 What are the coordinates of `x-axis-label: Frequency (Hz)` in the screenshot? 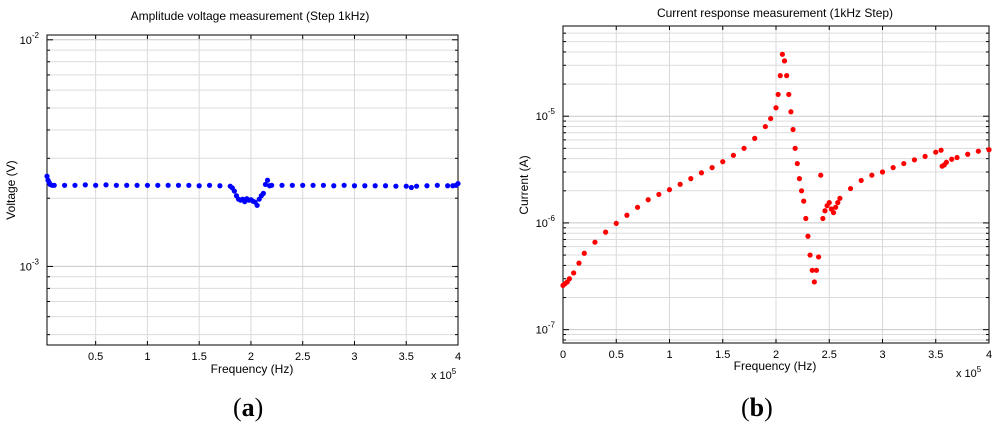 It's located at (252, 369).